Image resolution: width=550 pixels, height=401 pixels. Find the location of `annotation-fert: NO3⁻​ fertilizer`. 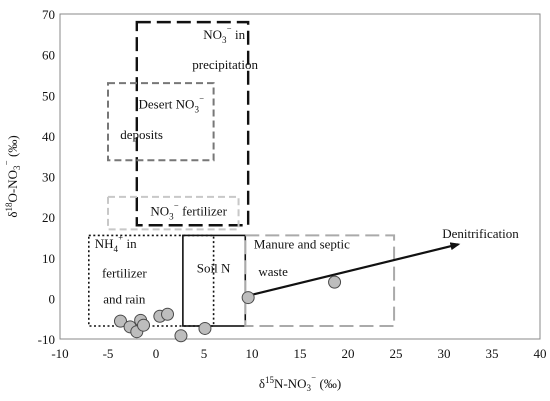

annotation-fert: NO3⁻​ fertilizer is located at coordinates (188, 212).